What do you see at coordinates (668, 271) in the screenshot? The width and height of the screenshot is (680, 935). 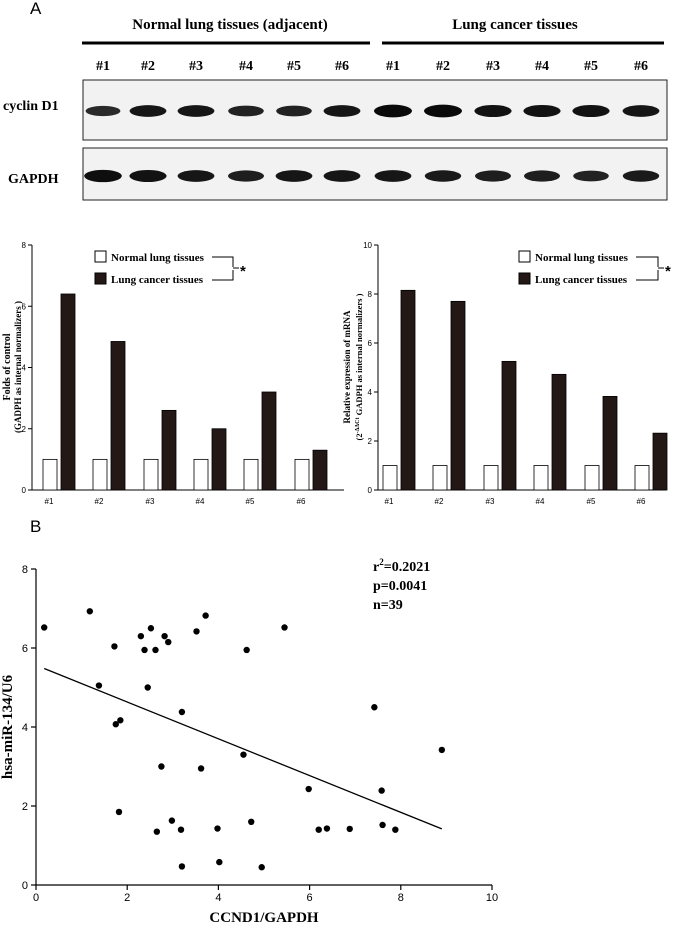 I see `chart2-significance-star: *` at bounding box center [668, 271].